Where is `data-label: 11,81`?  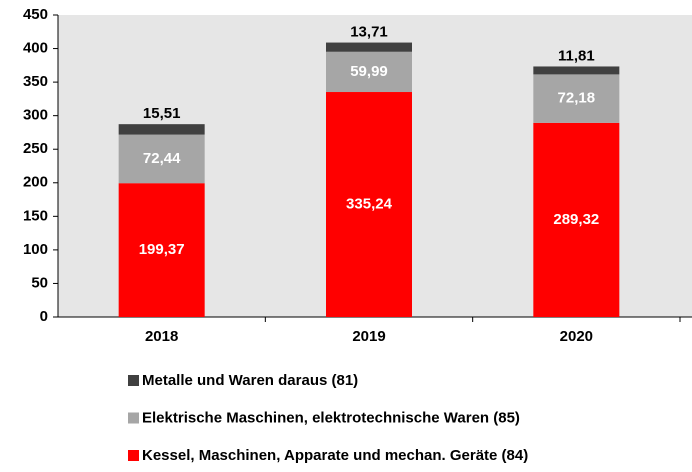 data-label: 11,81 is located at coordinates (576, 55).